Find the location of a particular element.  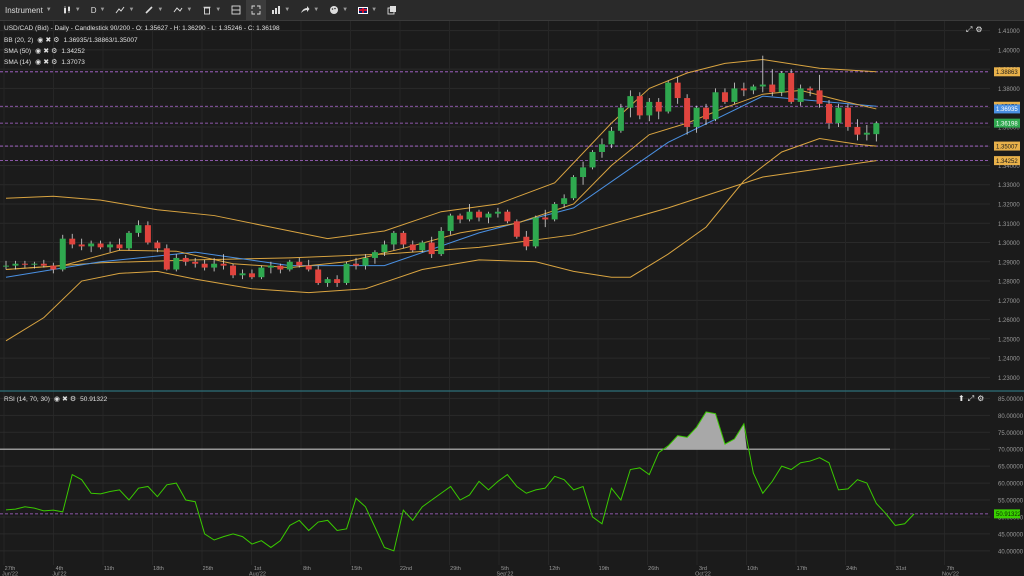

instrument-label: Instrument is located at coordinates (24, 10).